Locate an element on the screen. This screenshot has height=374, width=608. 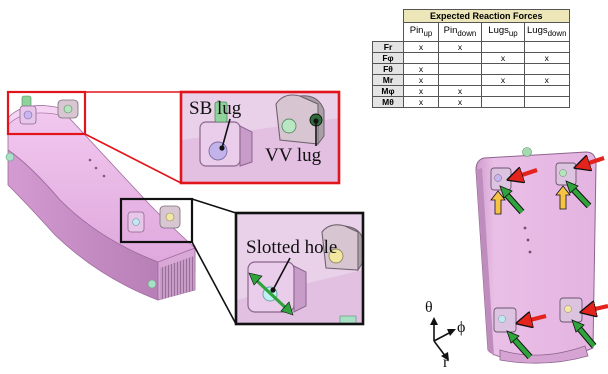
vv-lug-label: VV lug is located at coordinates (293, 155).